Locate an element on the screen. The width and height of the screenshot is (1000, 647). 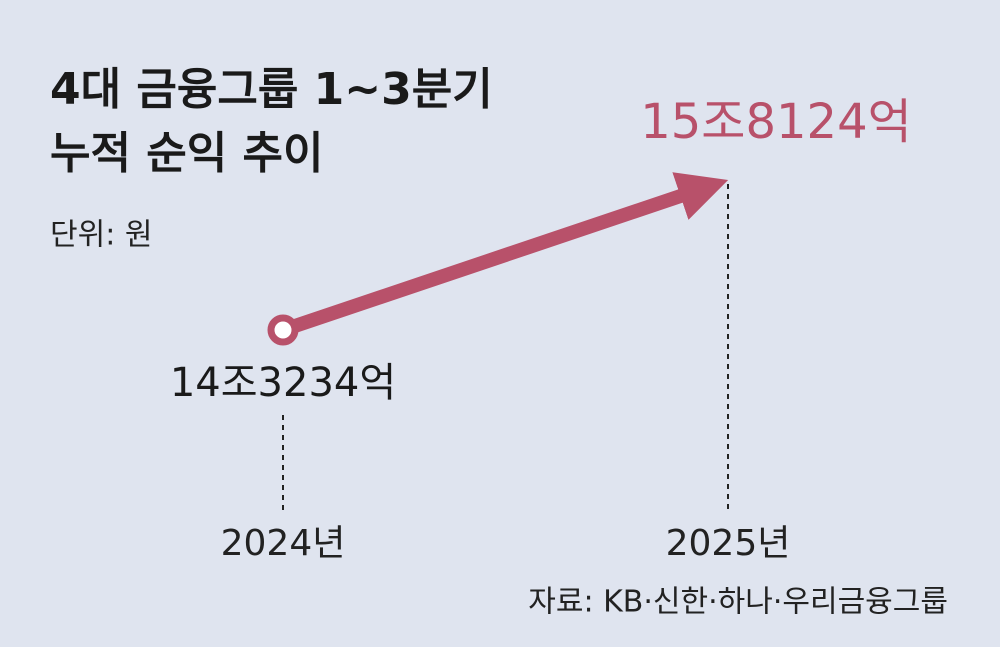
value-label: 14조3234억 is located at coordinates (283, 383).